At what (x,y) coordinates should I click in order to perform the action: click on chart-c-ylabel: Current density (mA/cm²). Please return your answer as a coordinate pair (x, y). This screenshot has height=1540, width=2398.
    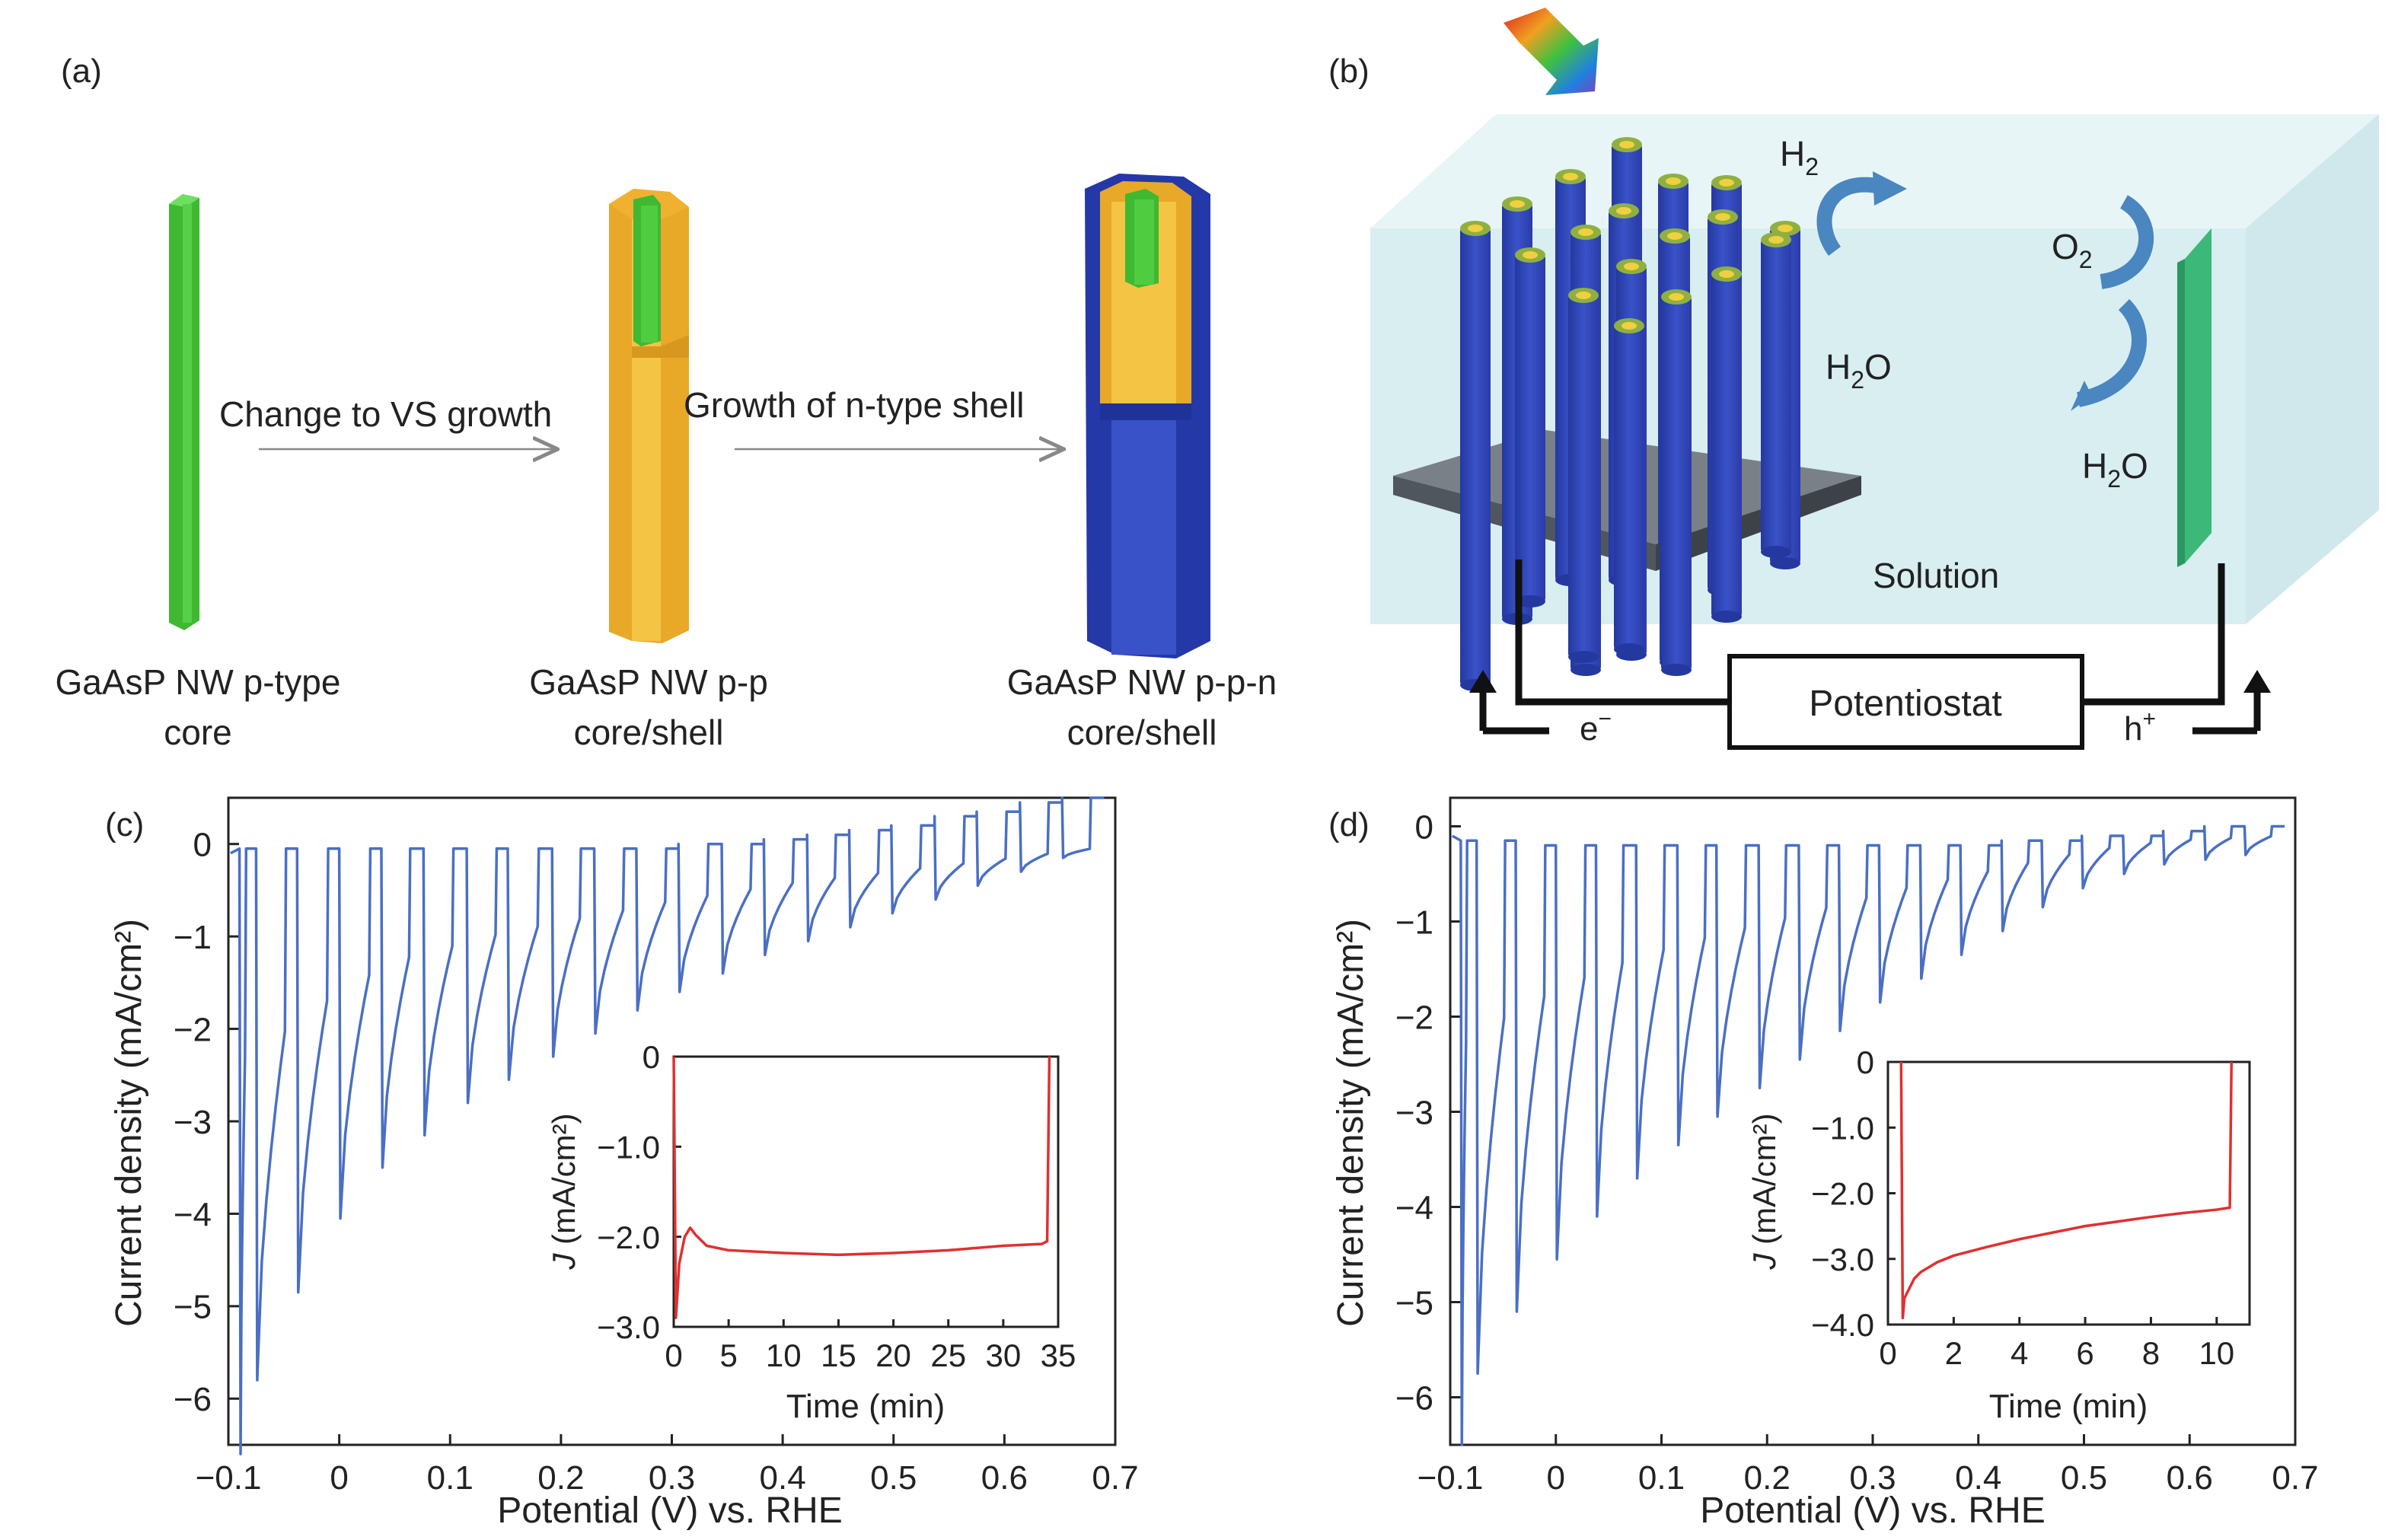
    Looking at the image, I should click on (129, 1123).